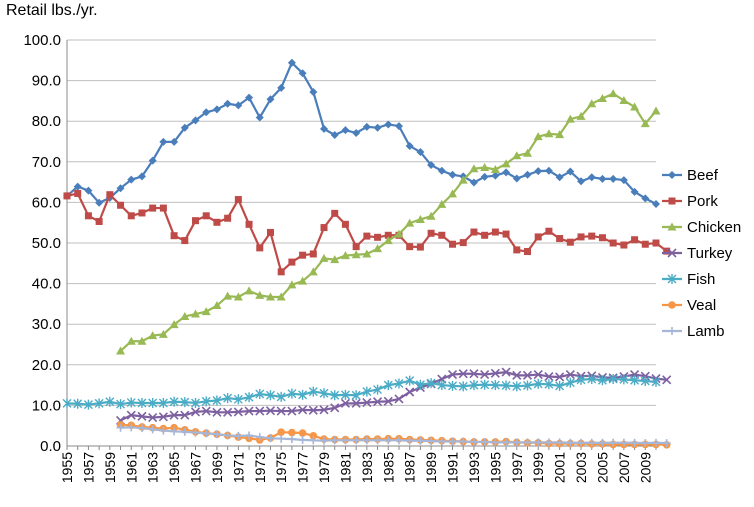 The height and width of the screenshot is (507, 754). I want to click on veal-point, so click(281, 432).